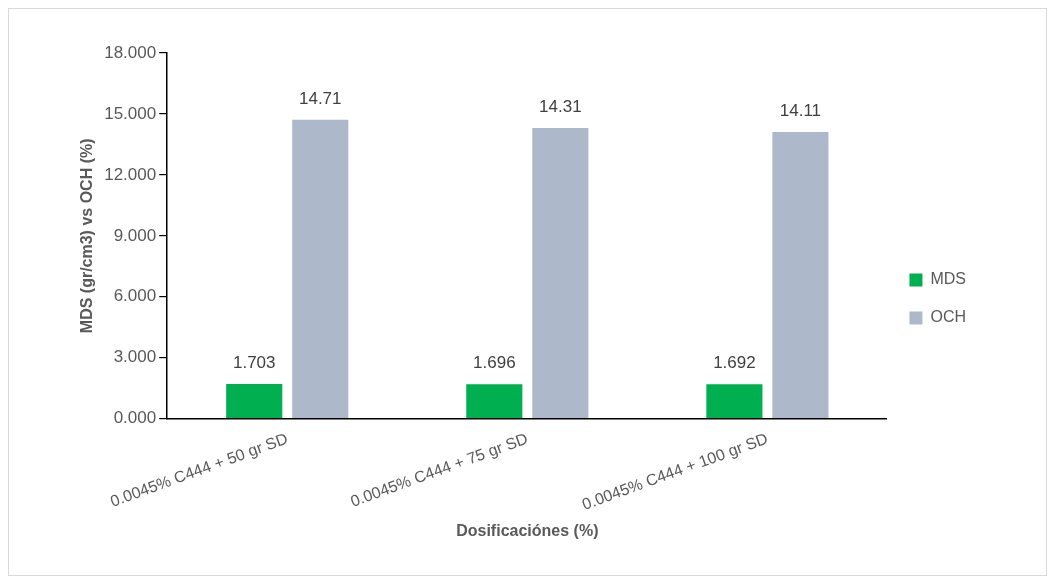  I want to click on legend-label: MDS, so click(948, 279).